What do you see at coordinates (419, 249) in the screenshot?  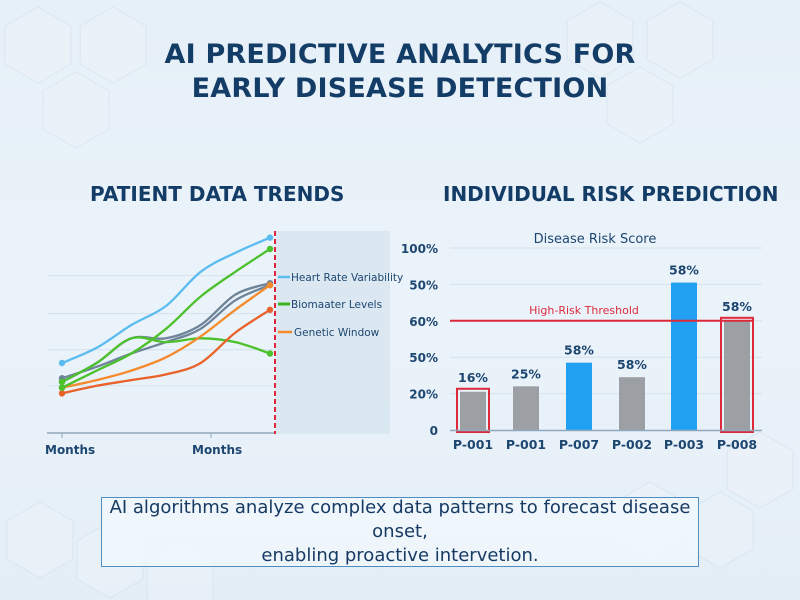 I see `y-tick-label: 100%` at bounding box center [419, 249].